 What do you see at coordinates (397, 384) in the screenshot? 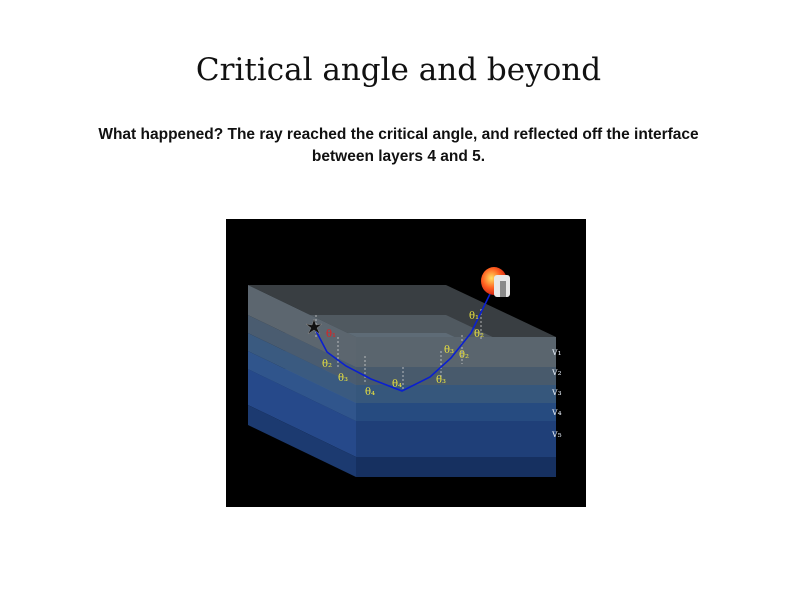
I see `up-angle-label: θ₄` at bounding box center [397, 384].